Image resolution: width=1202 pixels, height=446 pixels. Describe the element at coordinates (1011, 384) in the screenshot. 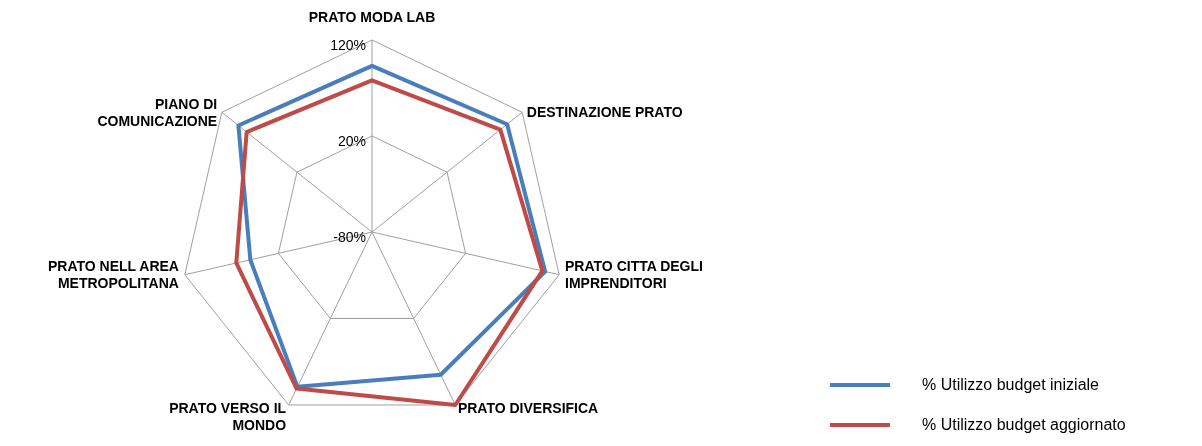

I see `legend-label: % Utilizzo budget iniziale` at that location.